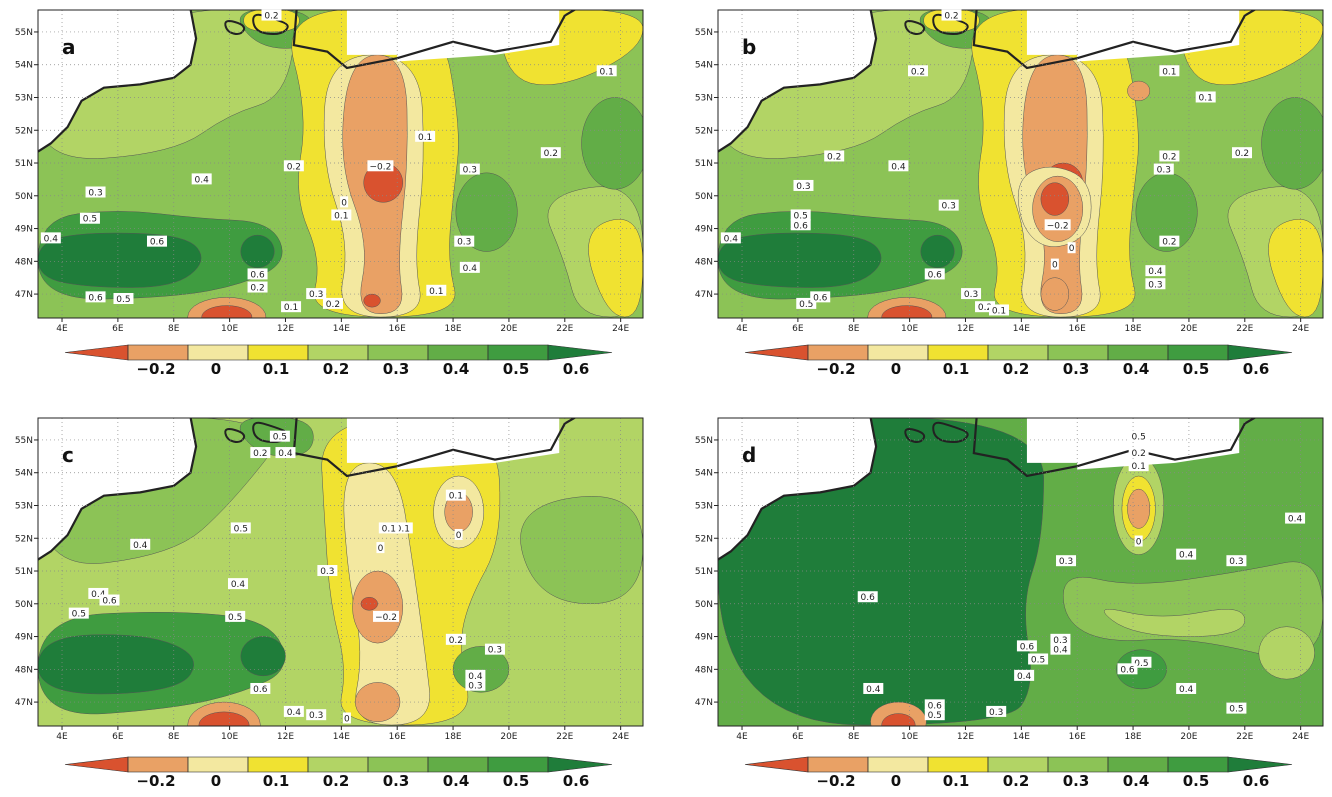  Describe the element at coordinates (704, 66) in the screenshot. I see `y-tick-label: 54N` at that location.